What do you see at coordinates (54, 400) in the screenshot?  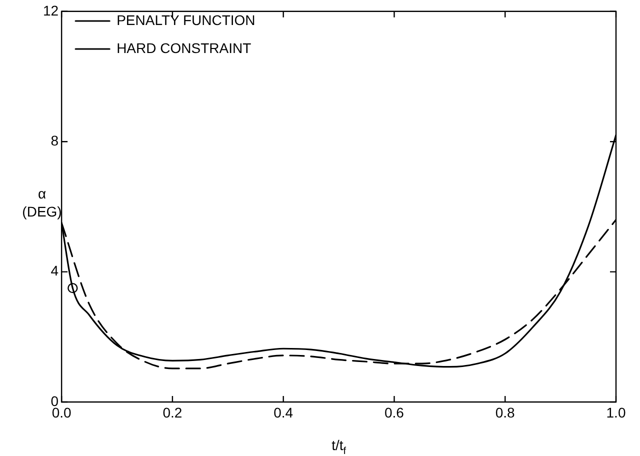 I see `y-tick-label: 0` at bounding box center [54, 400].